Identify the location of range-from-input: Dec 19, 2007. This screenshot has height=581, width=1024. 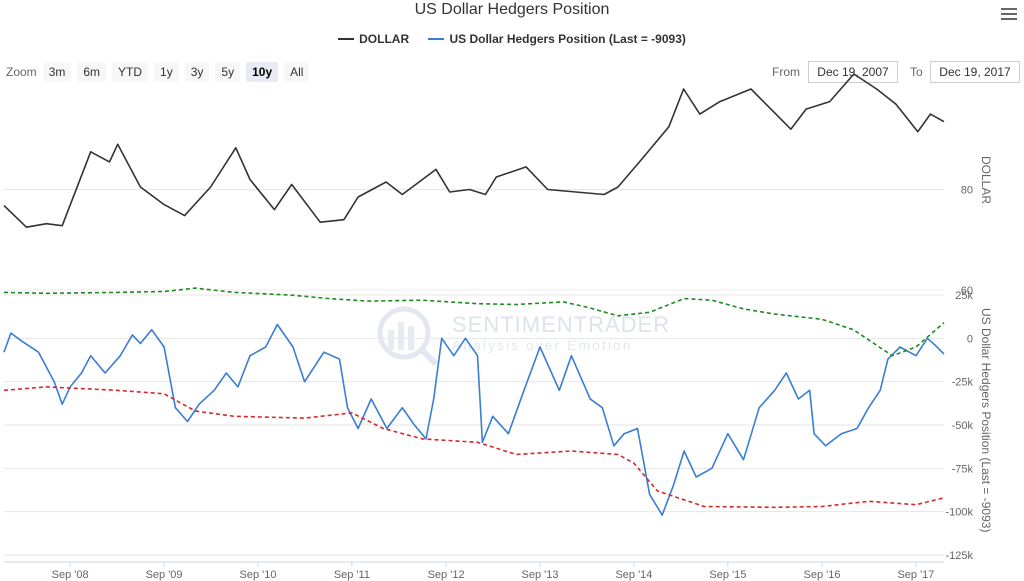
(853, 72).